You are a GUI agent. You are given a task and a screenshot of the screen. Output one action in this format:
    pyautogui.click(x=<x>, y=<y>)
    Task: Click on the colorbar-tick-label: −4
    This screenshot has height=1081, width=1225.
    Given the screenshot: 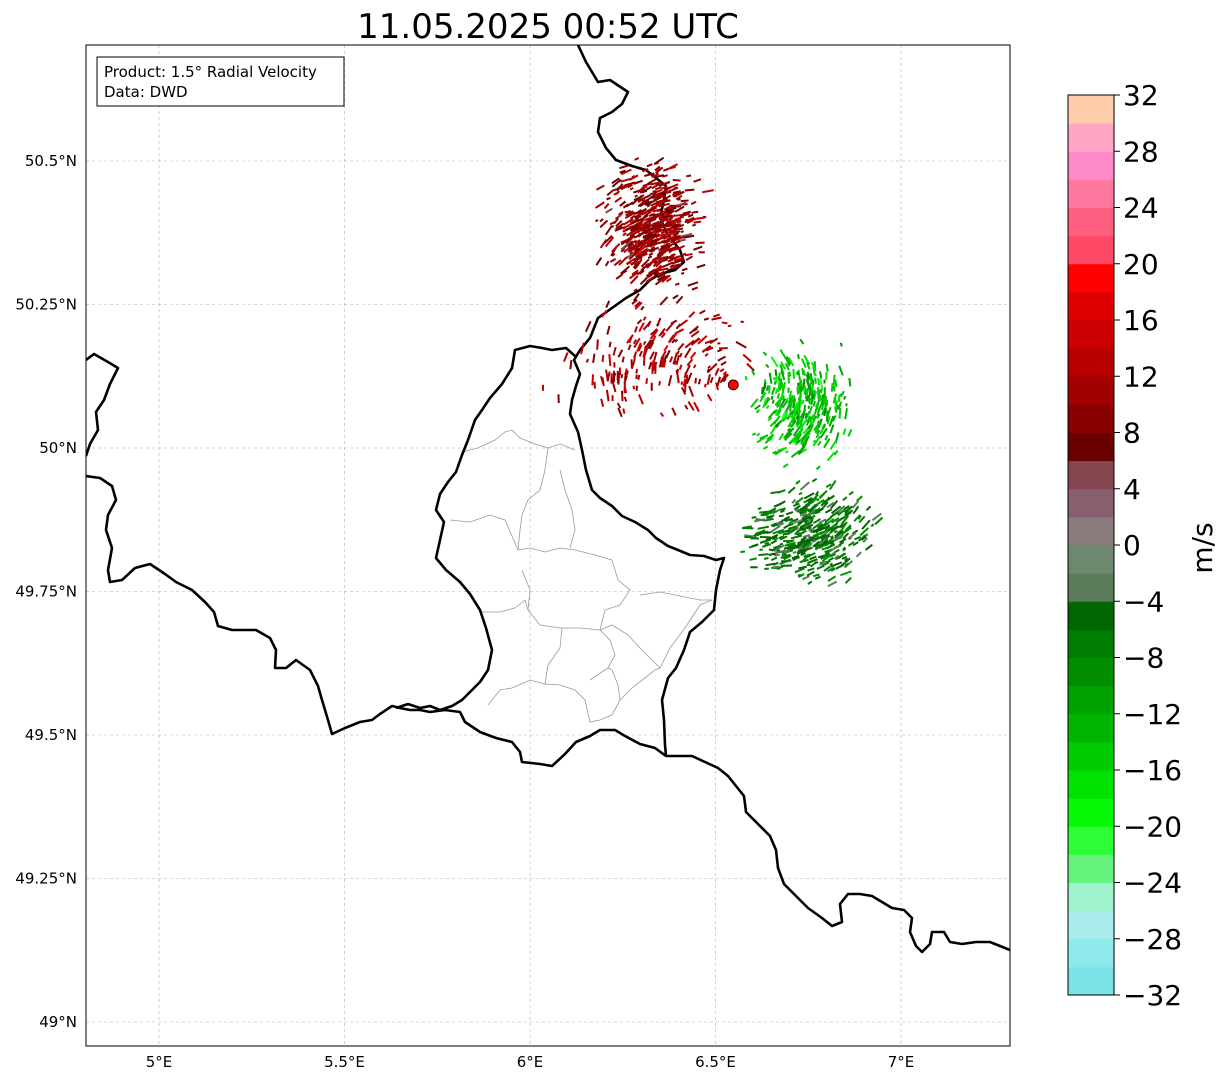 What is the action you would take?
    pyautogui.click(x=1143, y=601)
    